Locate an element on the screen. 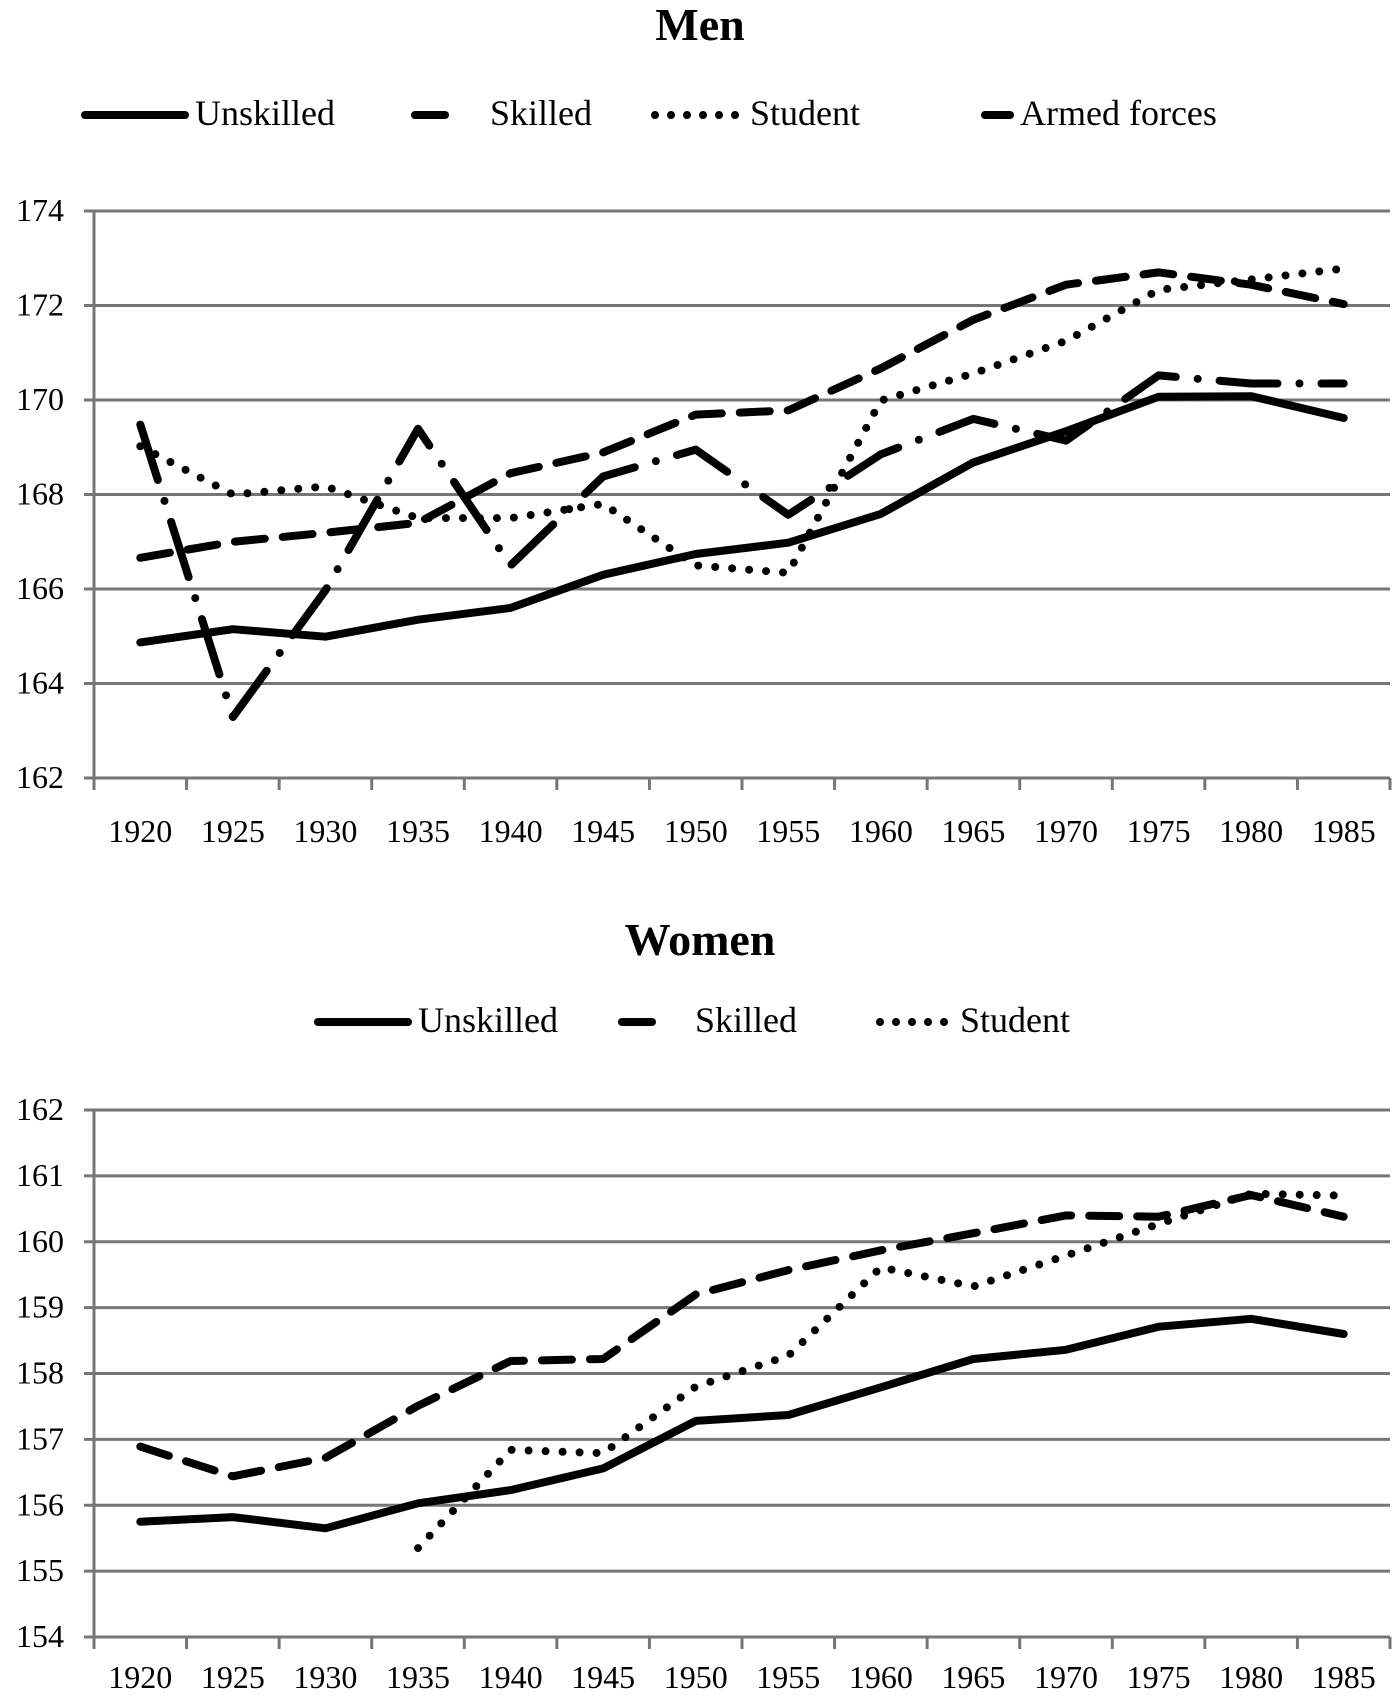  y-tick-label: 170 is located at coordinates (40, 399).